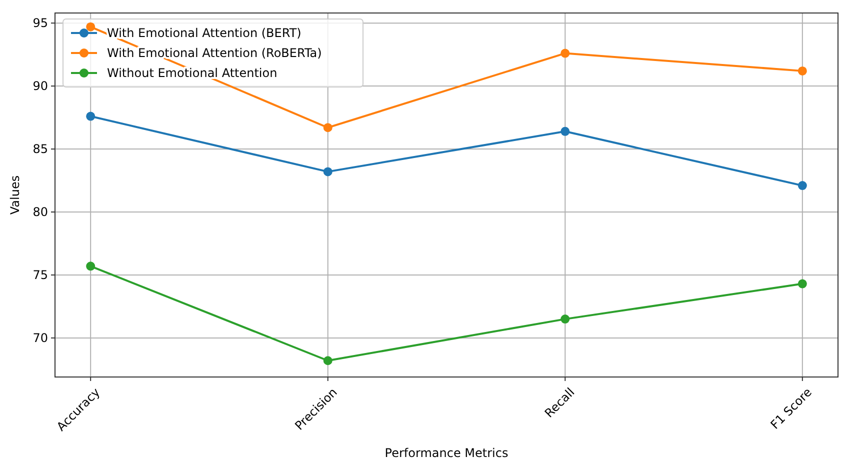 The image size is (858, 472). Describe the element at coordinates (446, 453) in the screenshot. I see `x-axis-title: Performance Metrics` at that location.